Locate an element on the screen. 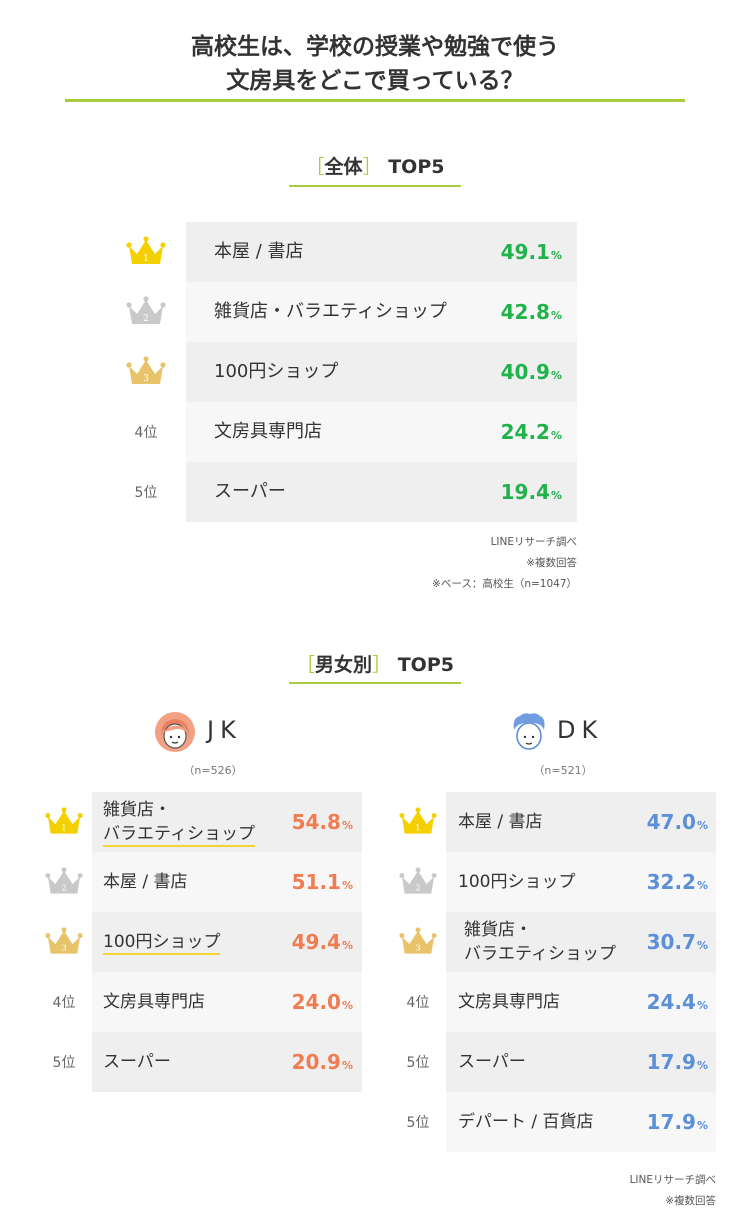  row-value: 20.9% is located at coordinates (303, 1062).